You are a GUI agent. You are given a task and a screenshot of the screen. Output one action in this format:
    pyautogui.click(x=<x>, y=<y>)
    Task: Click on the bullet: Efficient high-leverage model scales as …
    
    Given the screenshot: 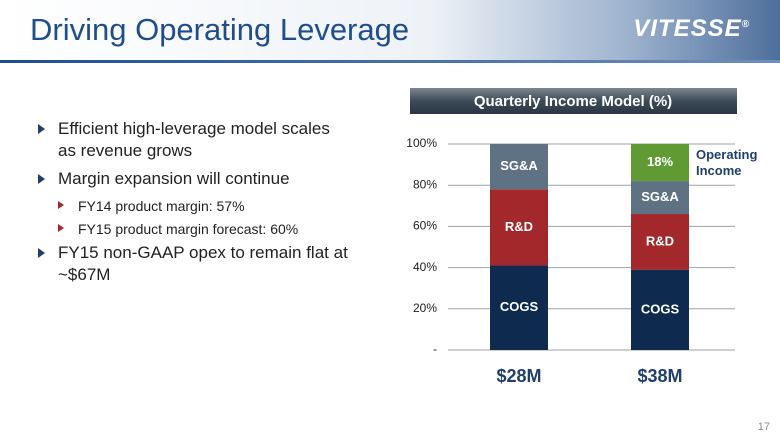 What is the action you would take?
    pyautogui.click(x=193, y=140)
    